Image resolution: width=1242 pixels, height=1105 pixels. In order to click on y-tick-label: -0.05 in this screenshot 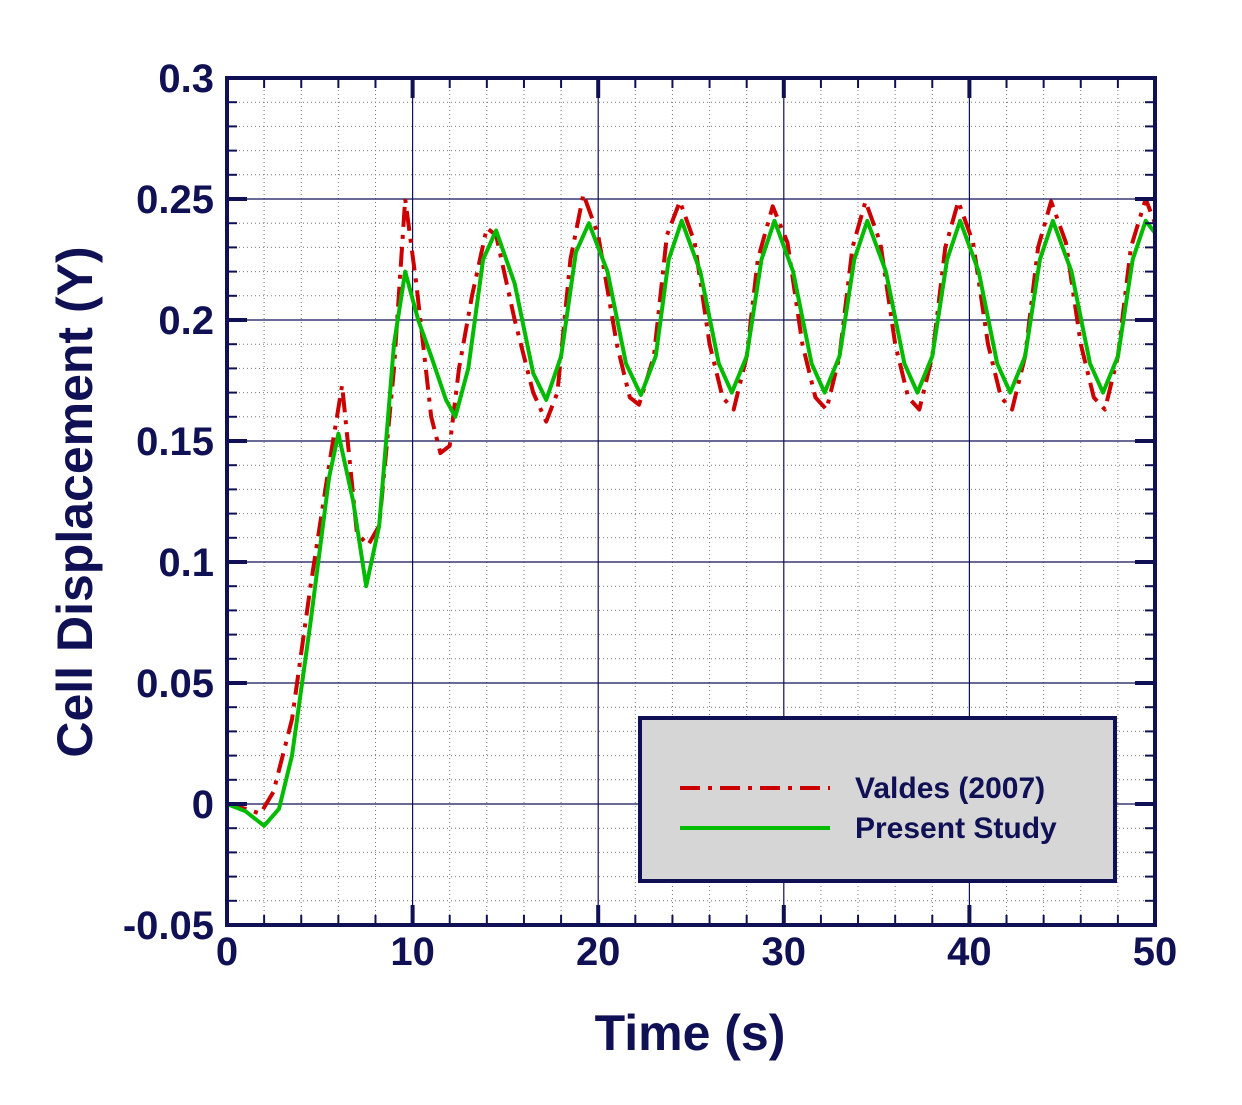, I will do `click(168, 926)`.